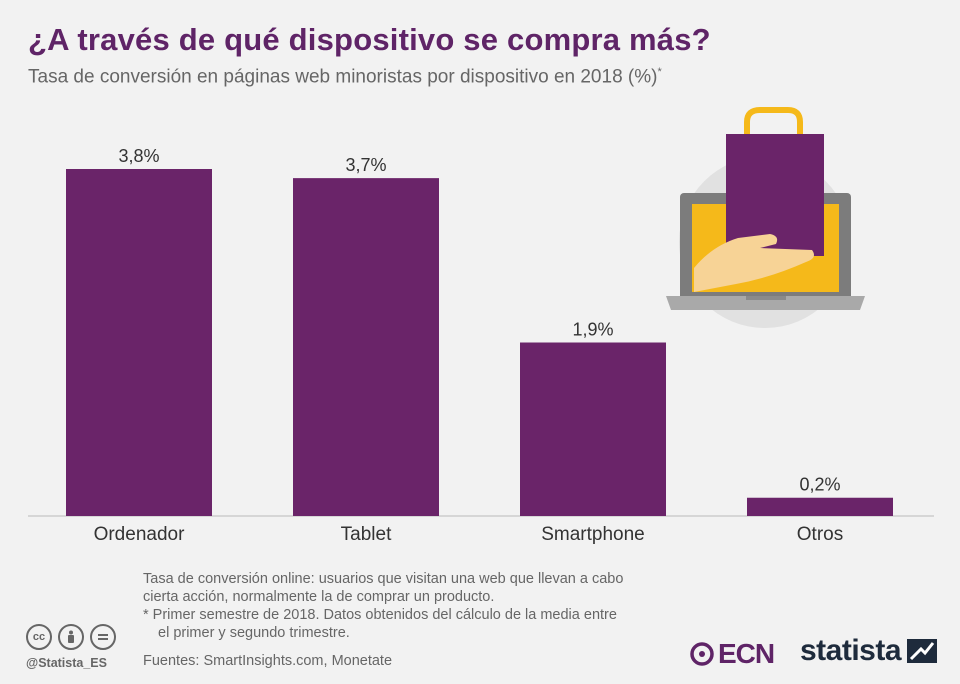 The image size is (960, 684). I want to click on bar-ordenador, so click(139, 342).